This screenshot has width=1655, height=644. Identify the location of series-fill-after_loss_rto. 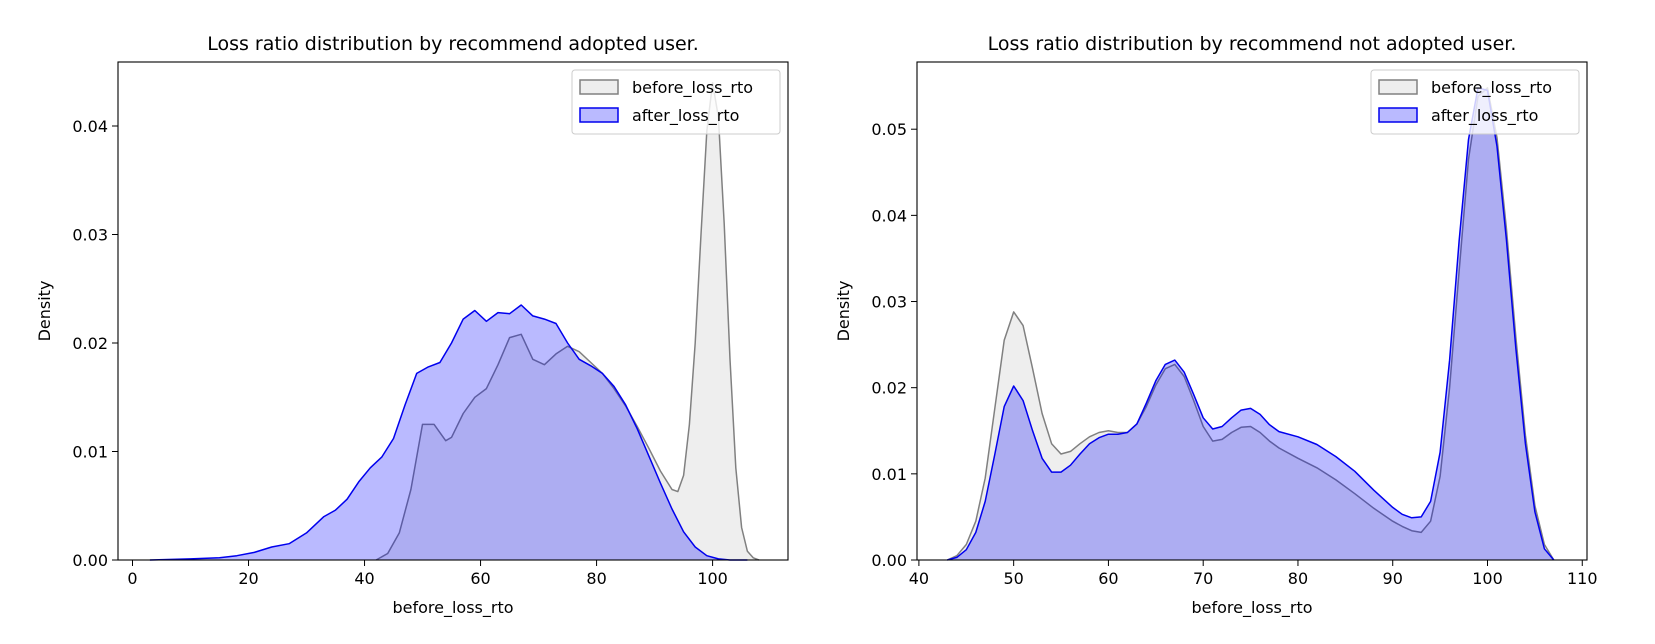
(448, 432).